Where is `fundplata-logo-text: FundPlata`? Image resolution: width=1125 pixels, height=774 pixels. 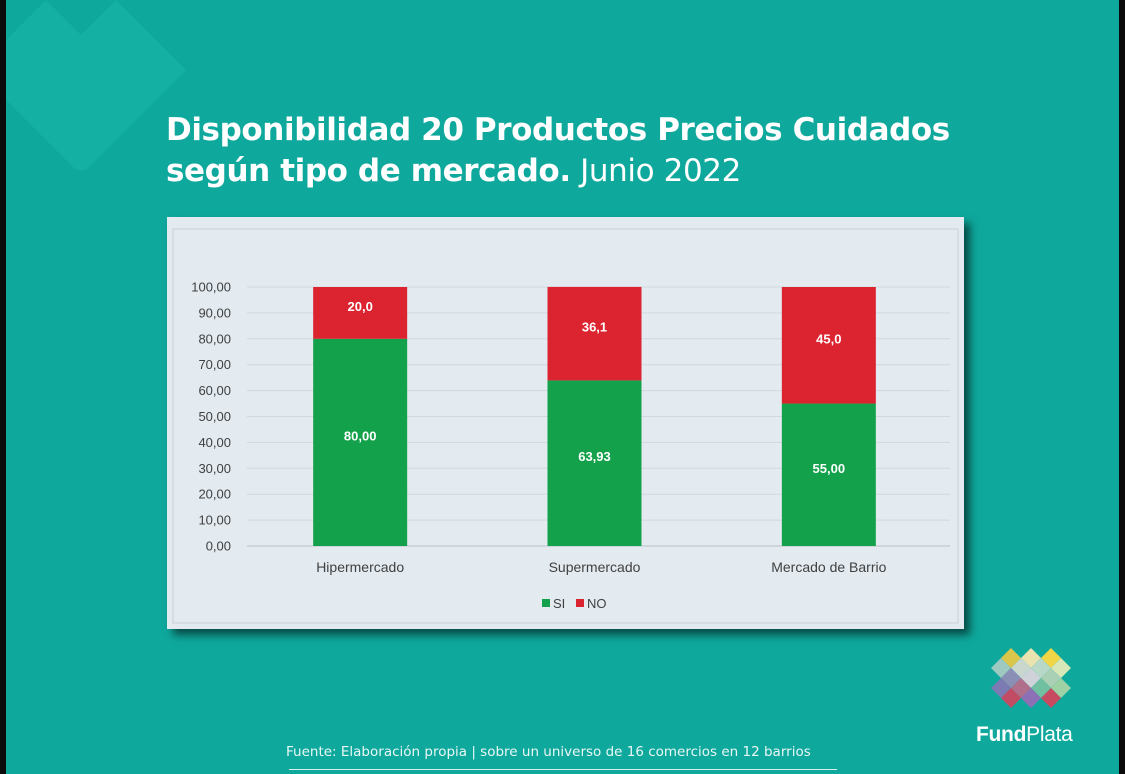
fundplata-logo-text: FundPlata is located at coordinates (1024, 734).